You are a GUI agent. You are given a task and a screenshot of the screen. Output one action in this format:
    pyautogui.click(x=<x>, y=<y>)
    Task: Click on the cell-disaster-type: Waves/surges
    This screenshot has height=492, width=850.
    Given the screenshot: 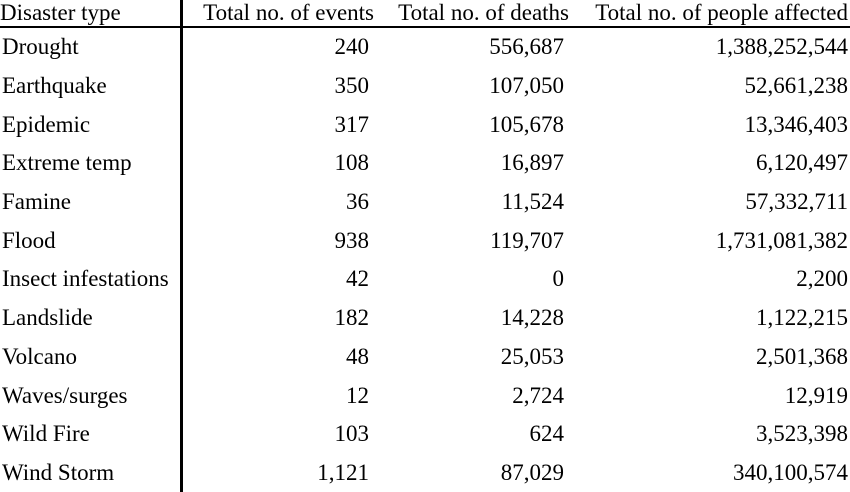 What is the action you would take?
    pyautogui.click(x=91, y=395)
    